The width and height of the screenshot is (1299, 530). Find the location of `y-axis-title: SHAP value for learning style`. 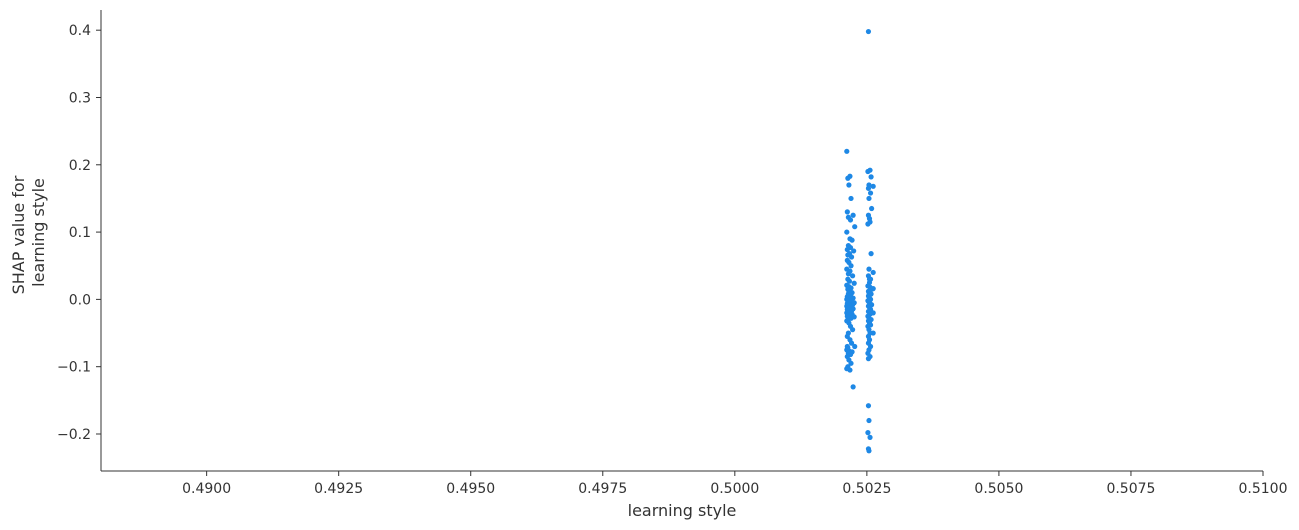

y-axis-title: SHAP value for learning style is located at coordinates (28, 233).